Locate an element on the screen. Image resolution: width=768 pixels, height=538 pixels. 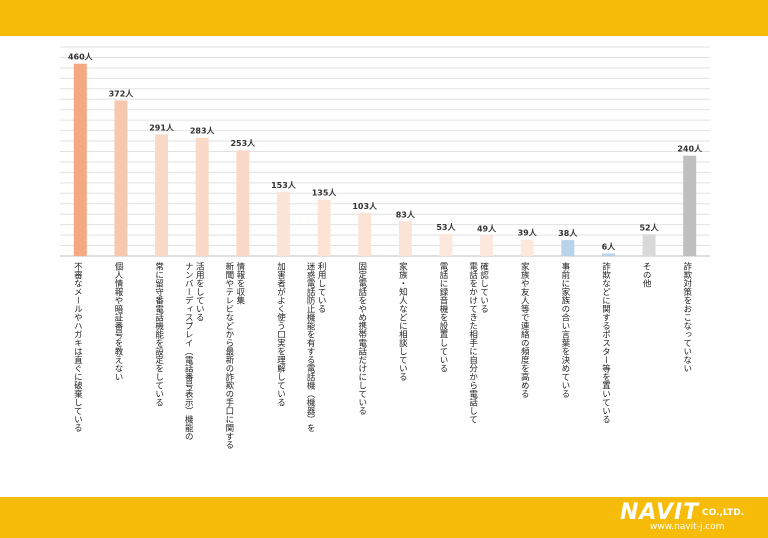
category-label-line: 新聞やテレビなどから最新の詐欺の手口に関する is located at coordinates (229, 355).